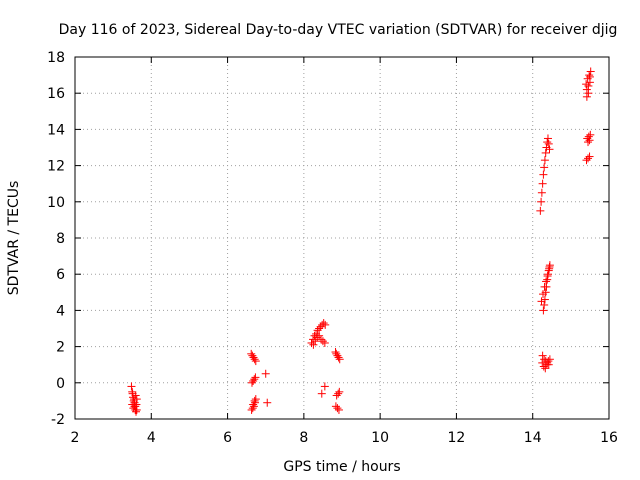  Describe the element at coordinates (56, 94) in the screenshot. I see `y-tick-label: 16` at that location.